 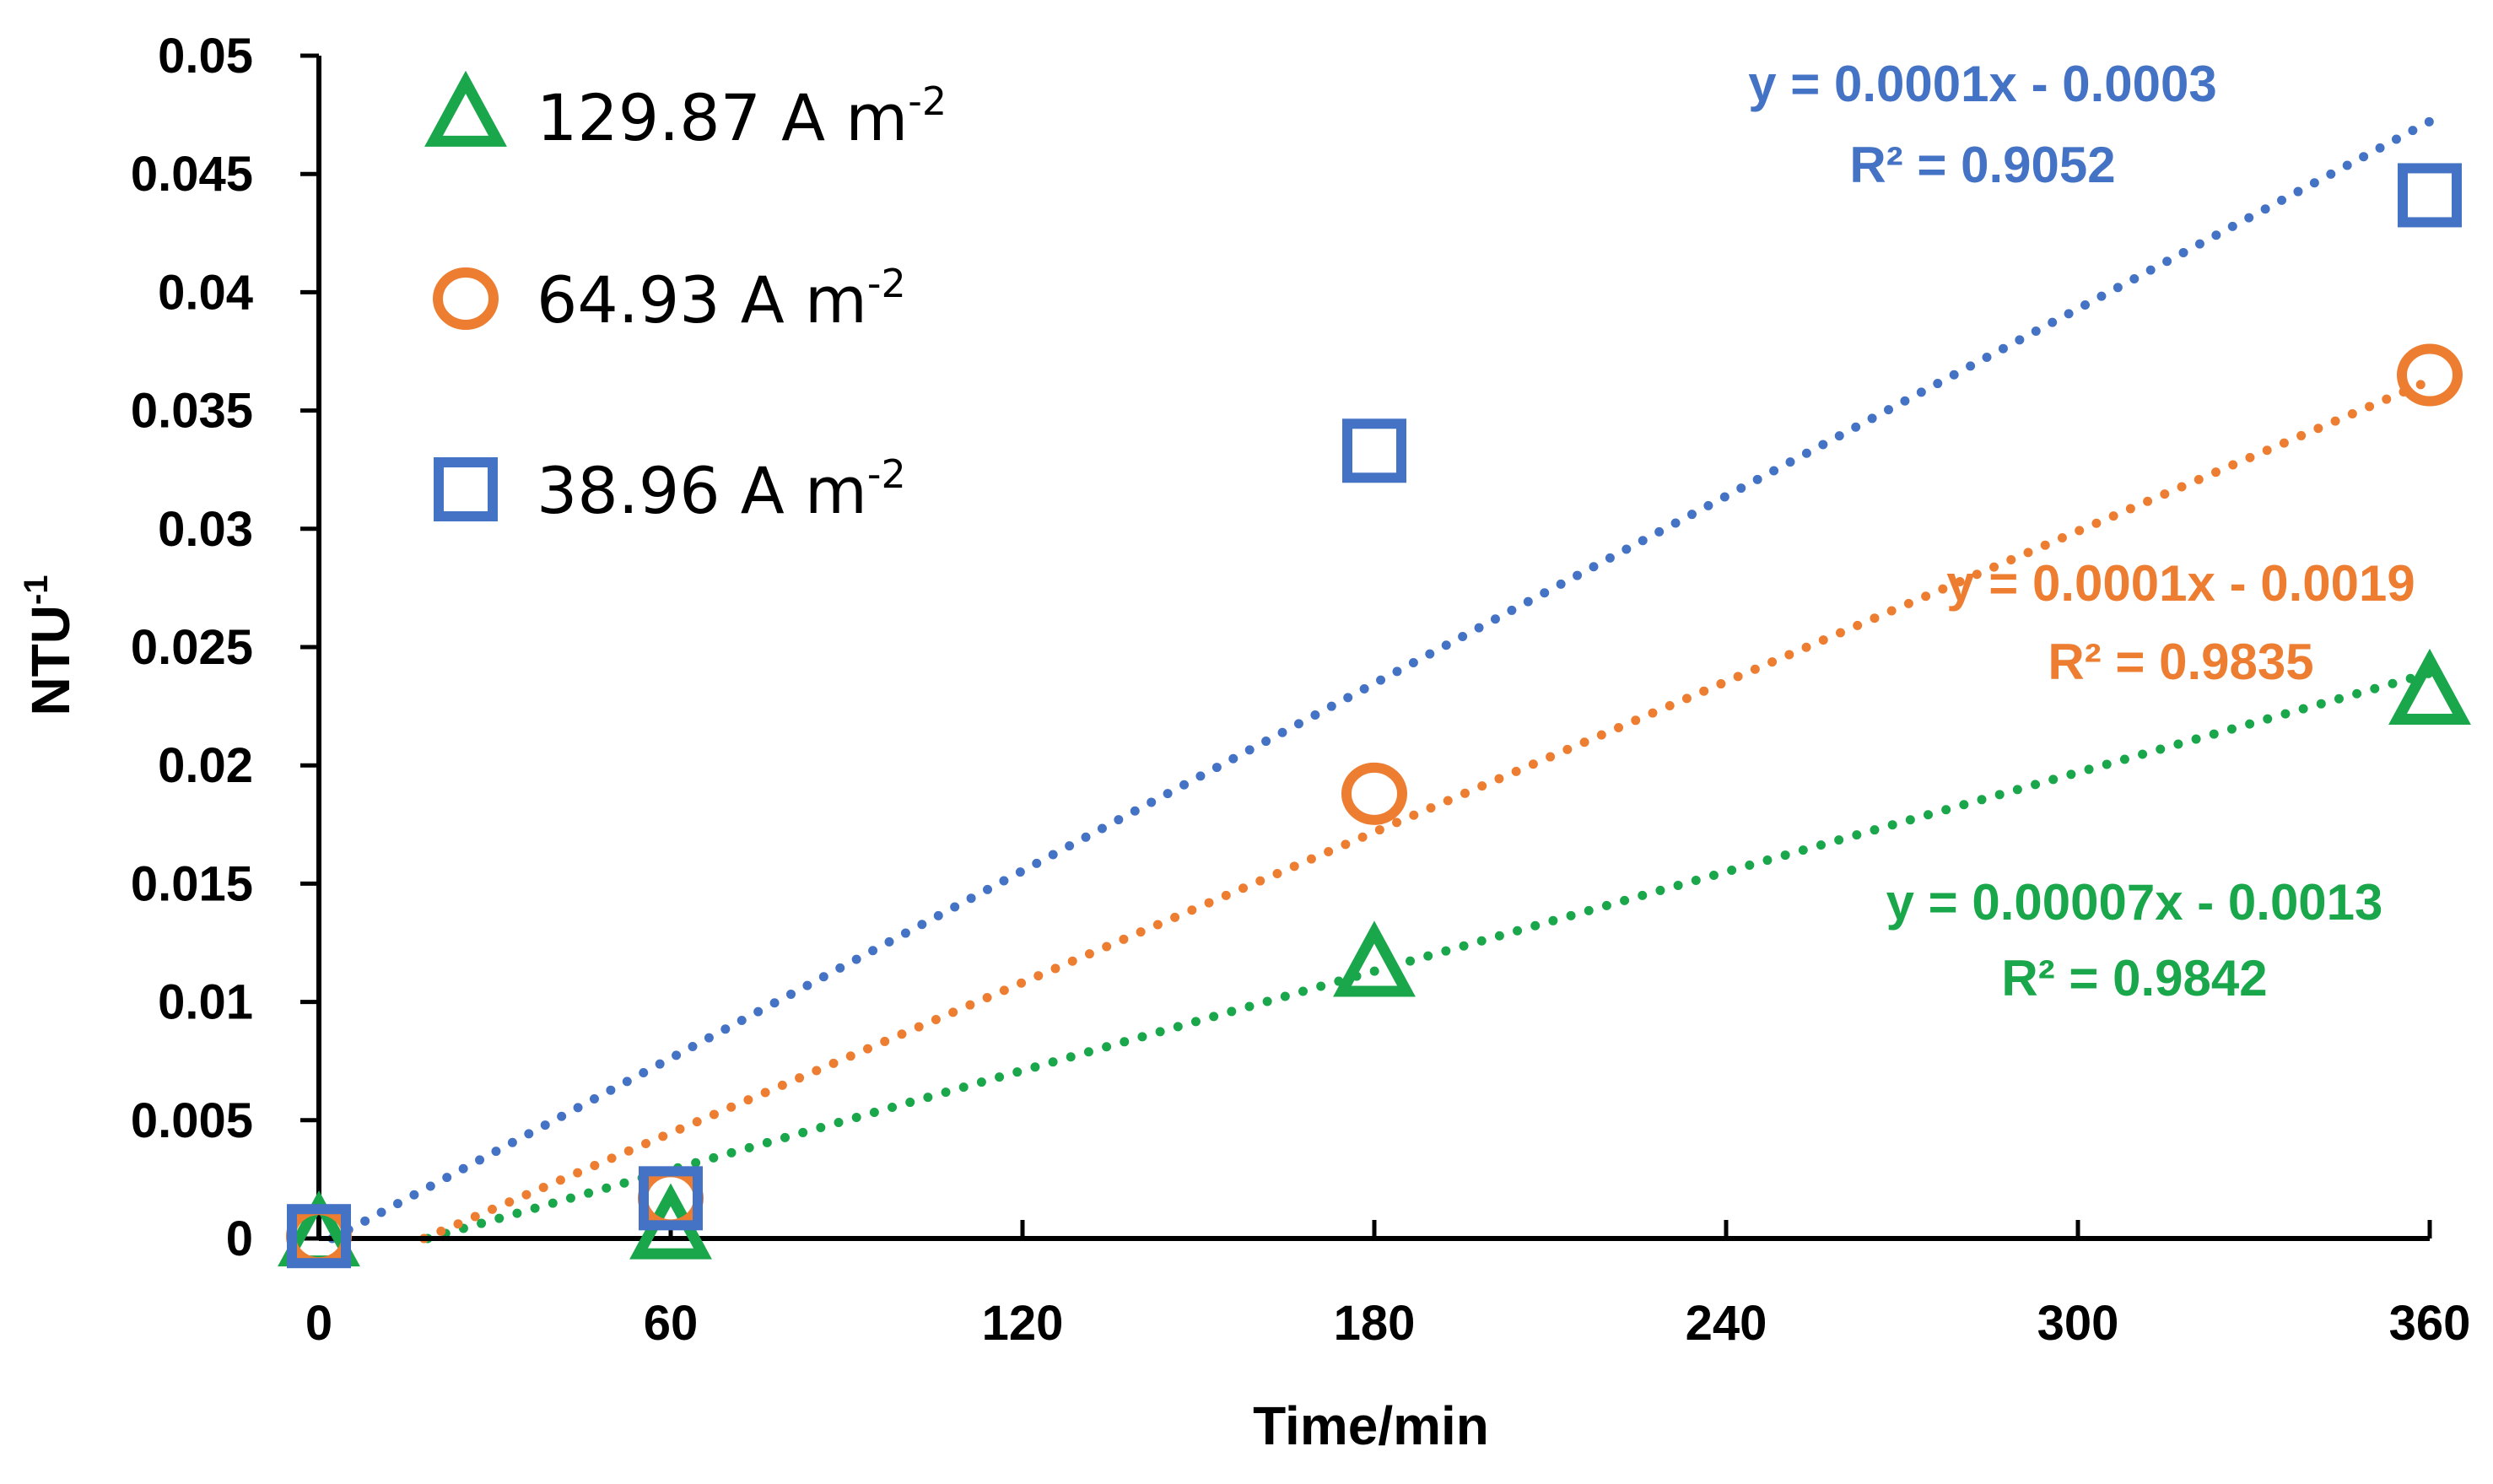 I want to click on x-tick-label: 180, so click(x=1375, y=1323).